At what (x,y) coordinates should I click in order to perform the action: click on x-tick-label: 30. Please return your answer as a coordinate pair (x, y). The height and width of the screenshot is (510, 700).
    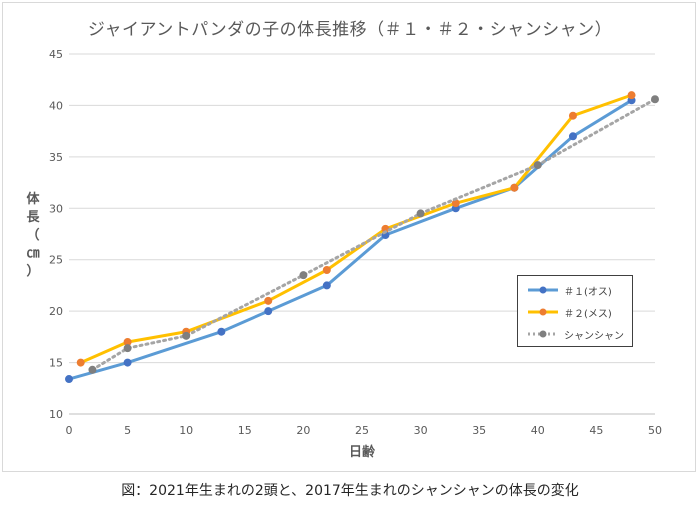
    Looking at the image, I should click on (421, 430).